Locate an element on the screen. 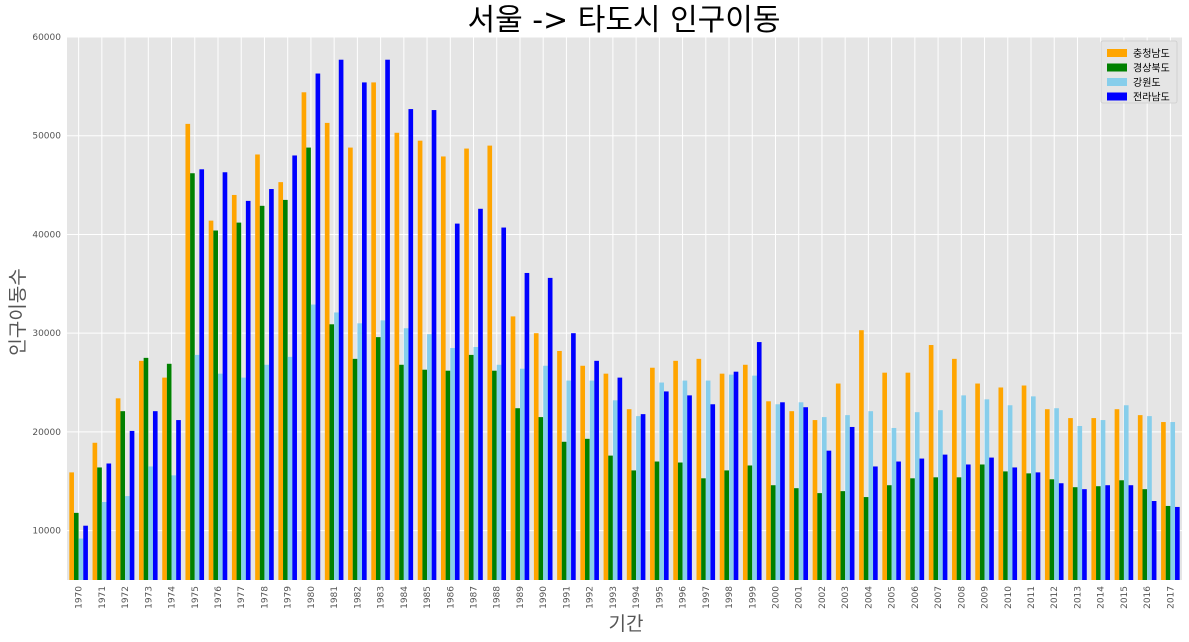  x-tick-label: 2011 is located at coordinates (1032, 597).